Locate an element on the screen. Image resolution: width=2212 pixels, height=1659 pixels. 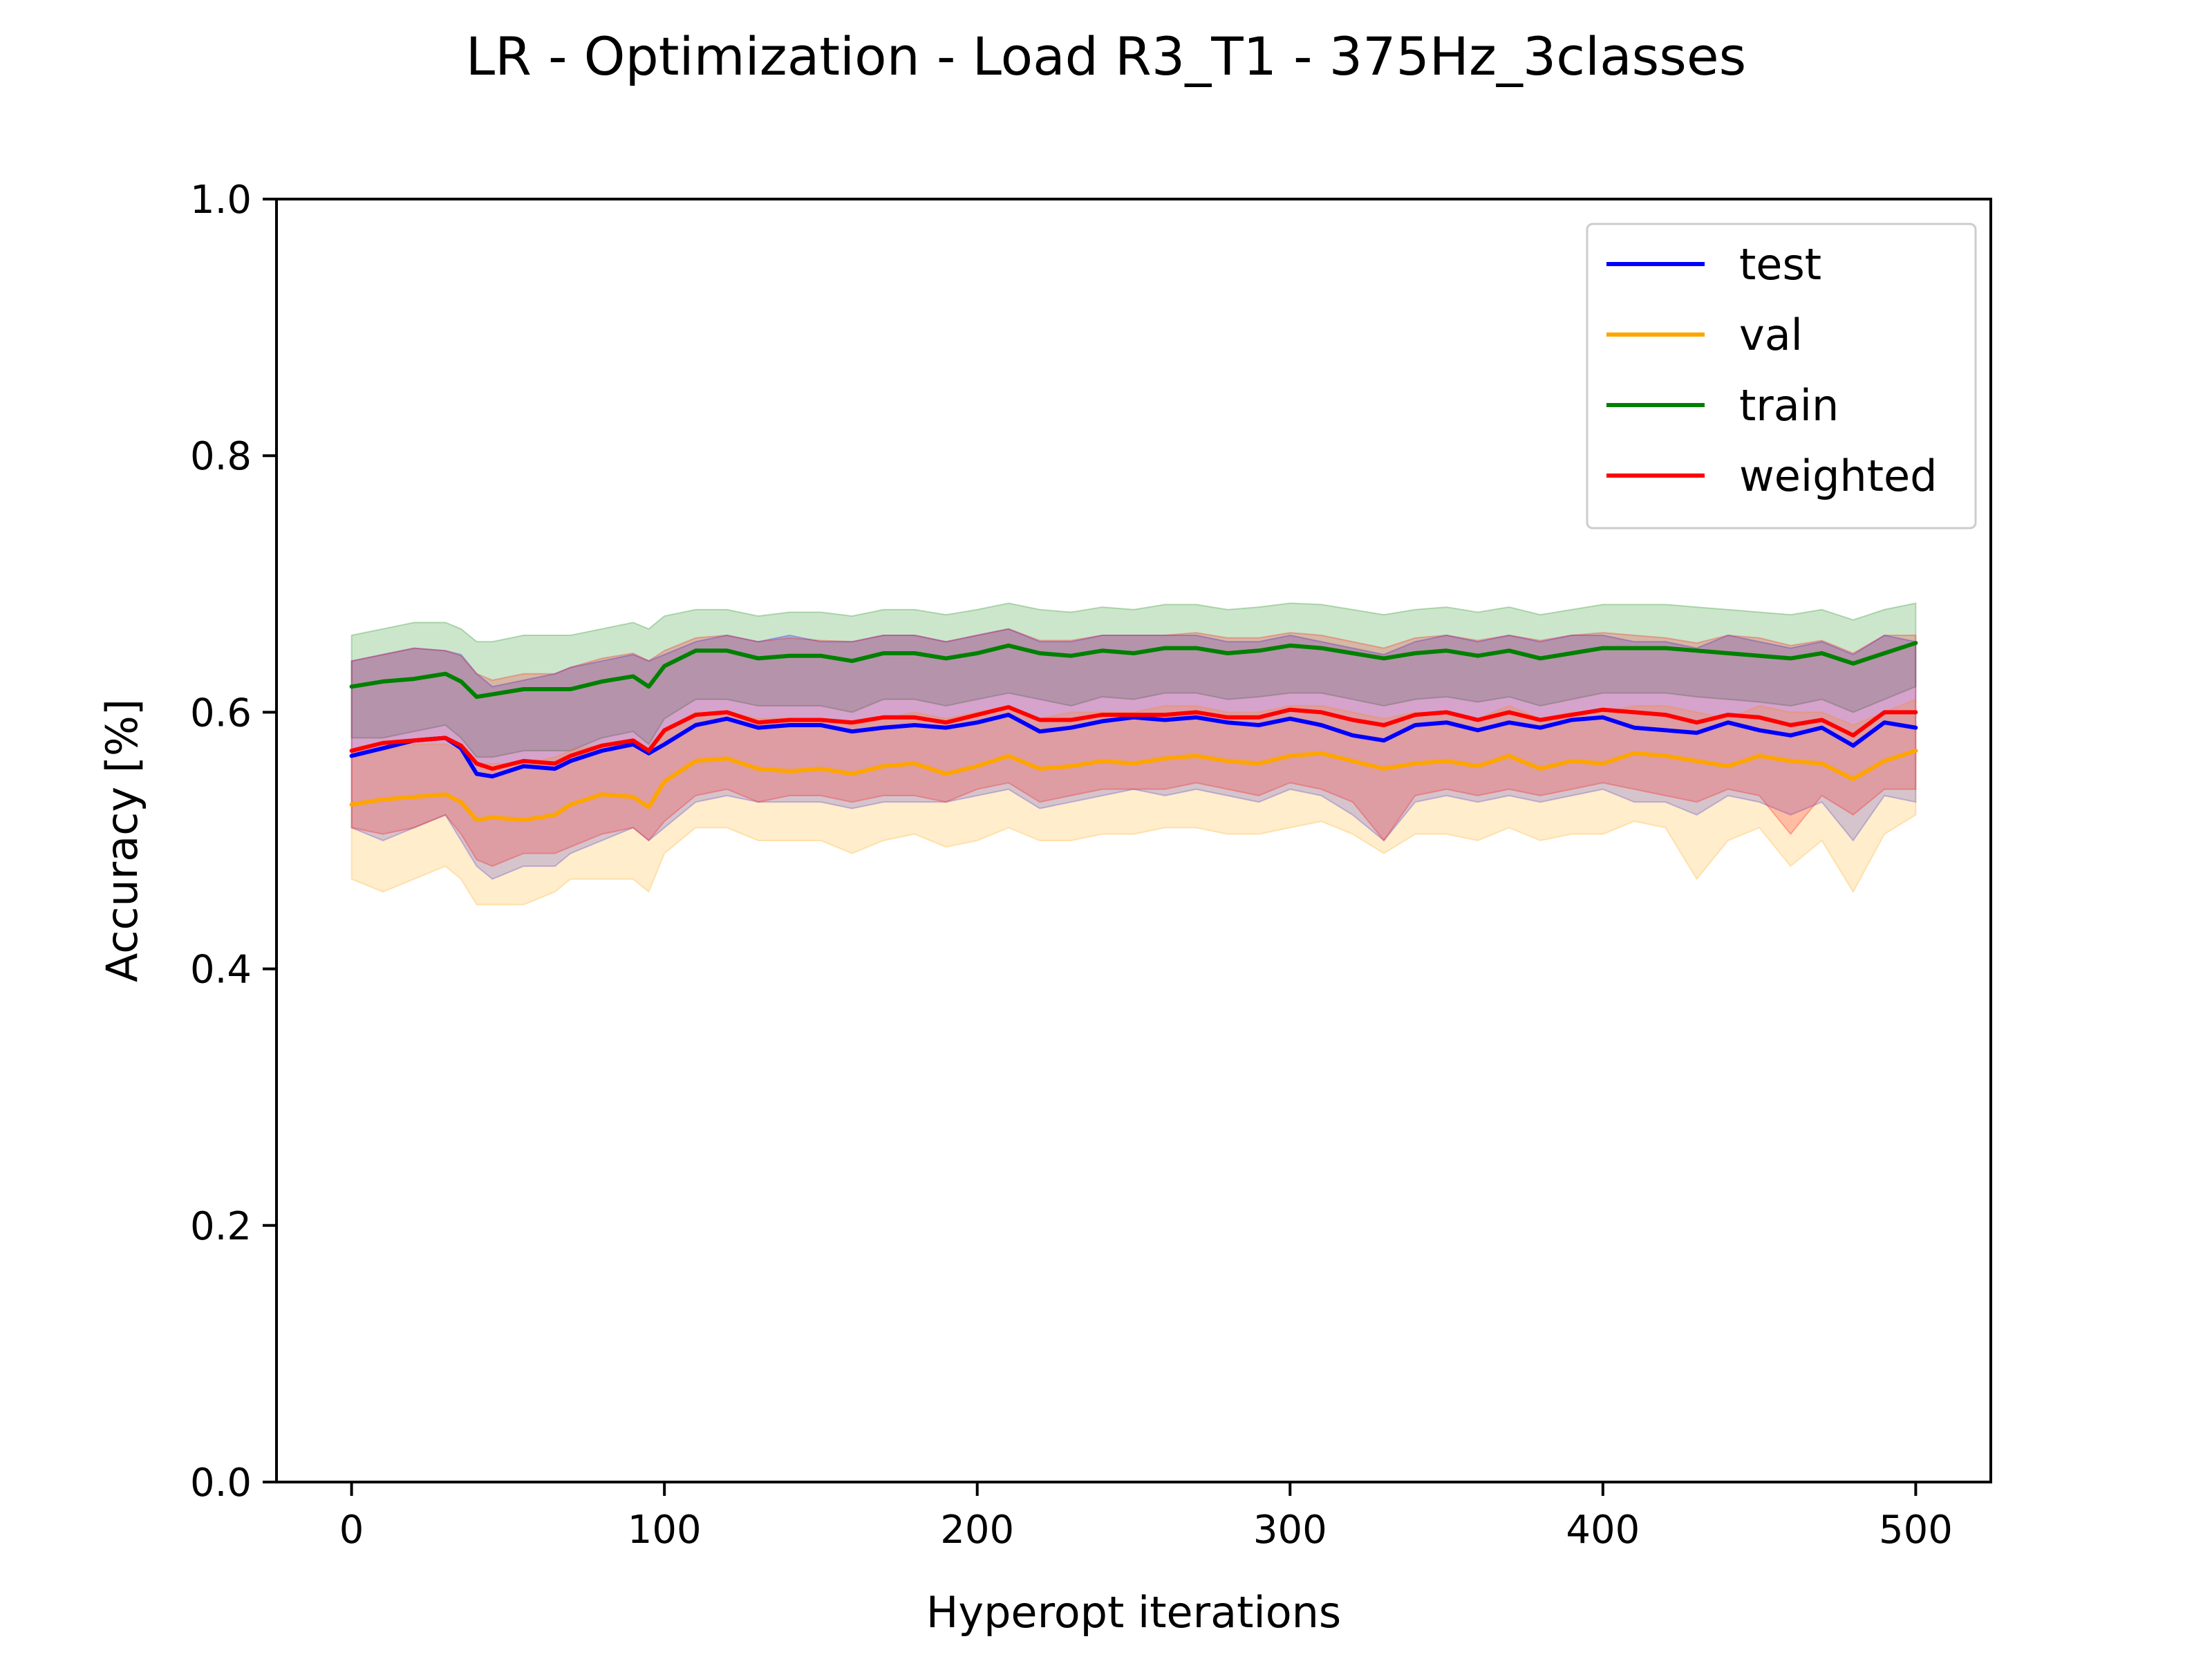
x-tick-label: 300 is located at coordinates (1290, 1530).